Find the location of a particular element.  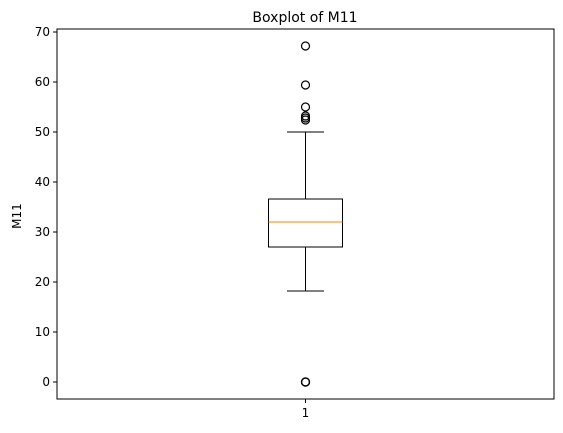

chart-title: Boxplot of M11 is located at coordinates (304, 18).